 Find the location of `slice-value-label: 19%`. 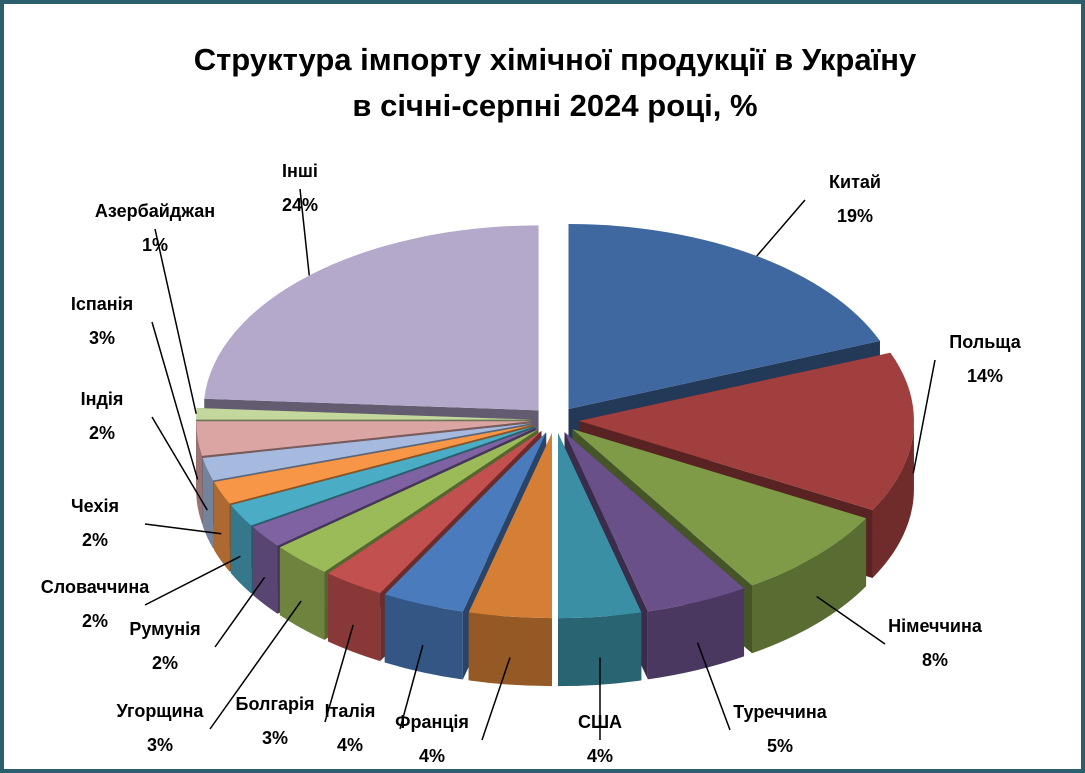

slice-value-label: 19% is located at coordinates (855, 216).